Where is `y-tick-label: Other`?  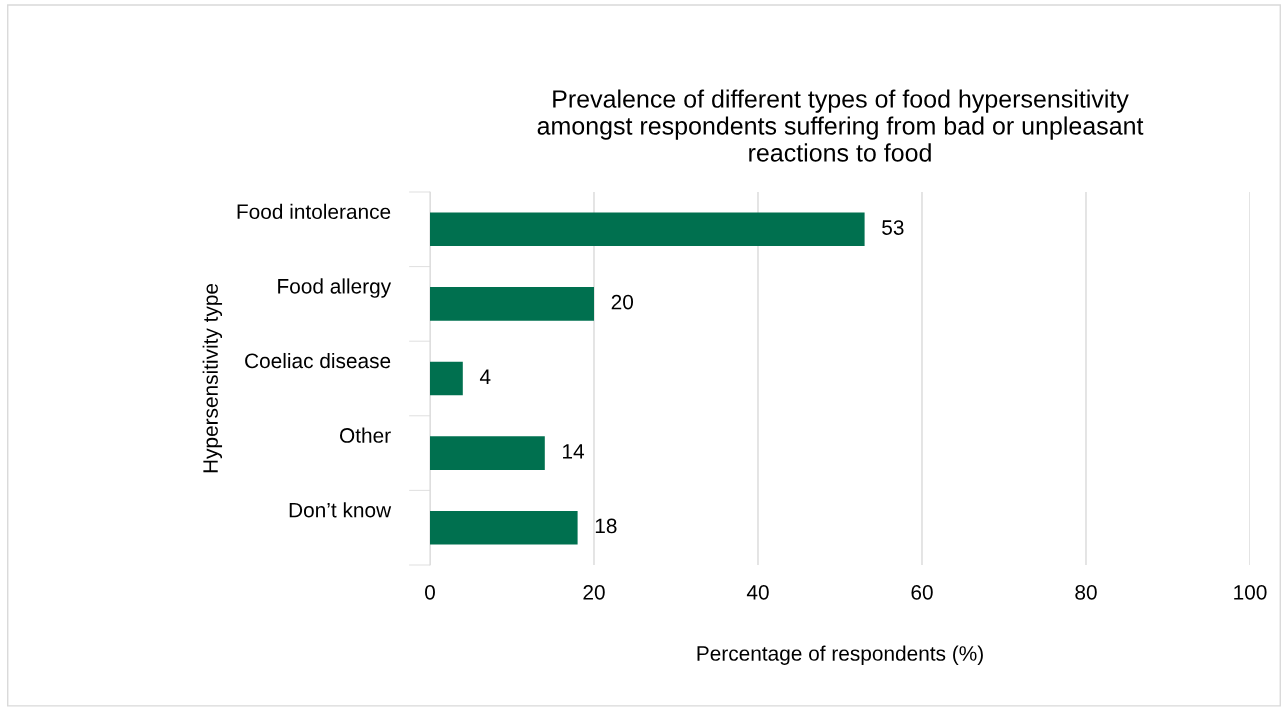 y-tick-label: Other is located at coordinates (365, 435).